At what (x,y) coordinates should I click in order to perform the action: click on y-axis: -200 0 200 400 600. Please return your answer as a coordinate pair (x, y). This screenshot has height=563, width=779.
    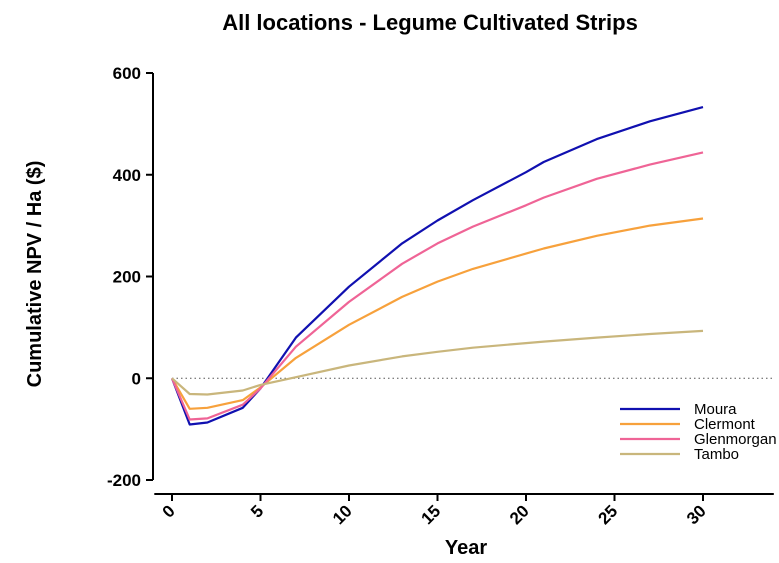
    Looking at the image, I should click on (130, 277).